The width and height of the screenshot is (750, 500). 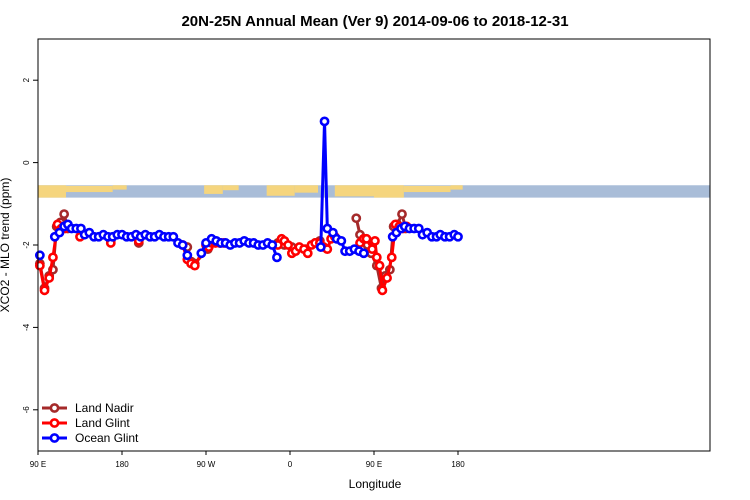 I want to click on y-tick-label: 0, so click(x=26, y=162).